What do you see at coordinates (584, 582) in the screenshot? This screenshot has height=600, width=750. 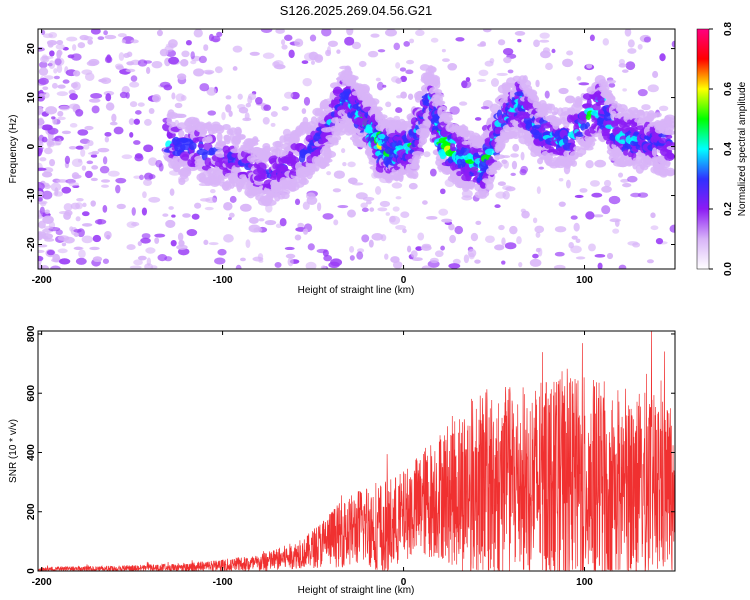 I see `x-tick-label: 100` at bounding box center [584, 582].